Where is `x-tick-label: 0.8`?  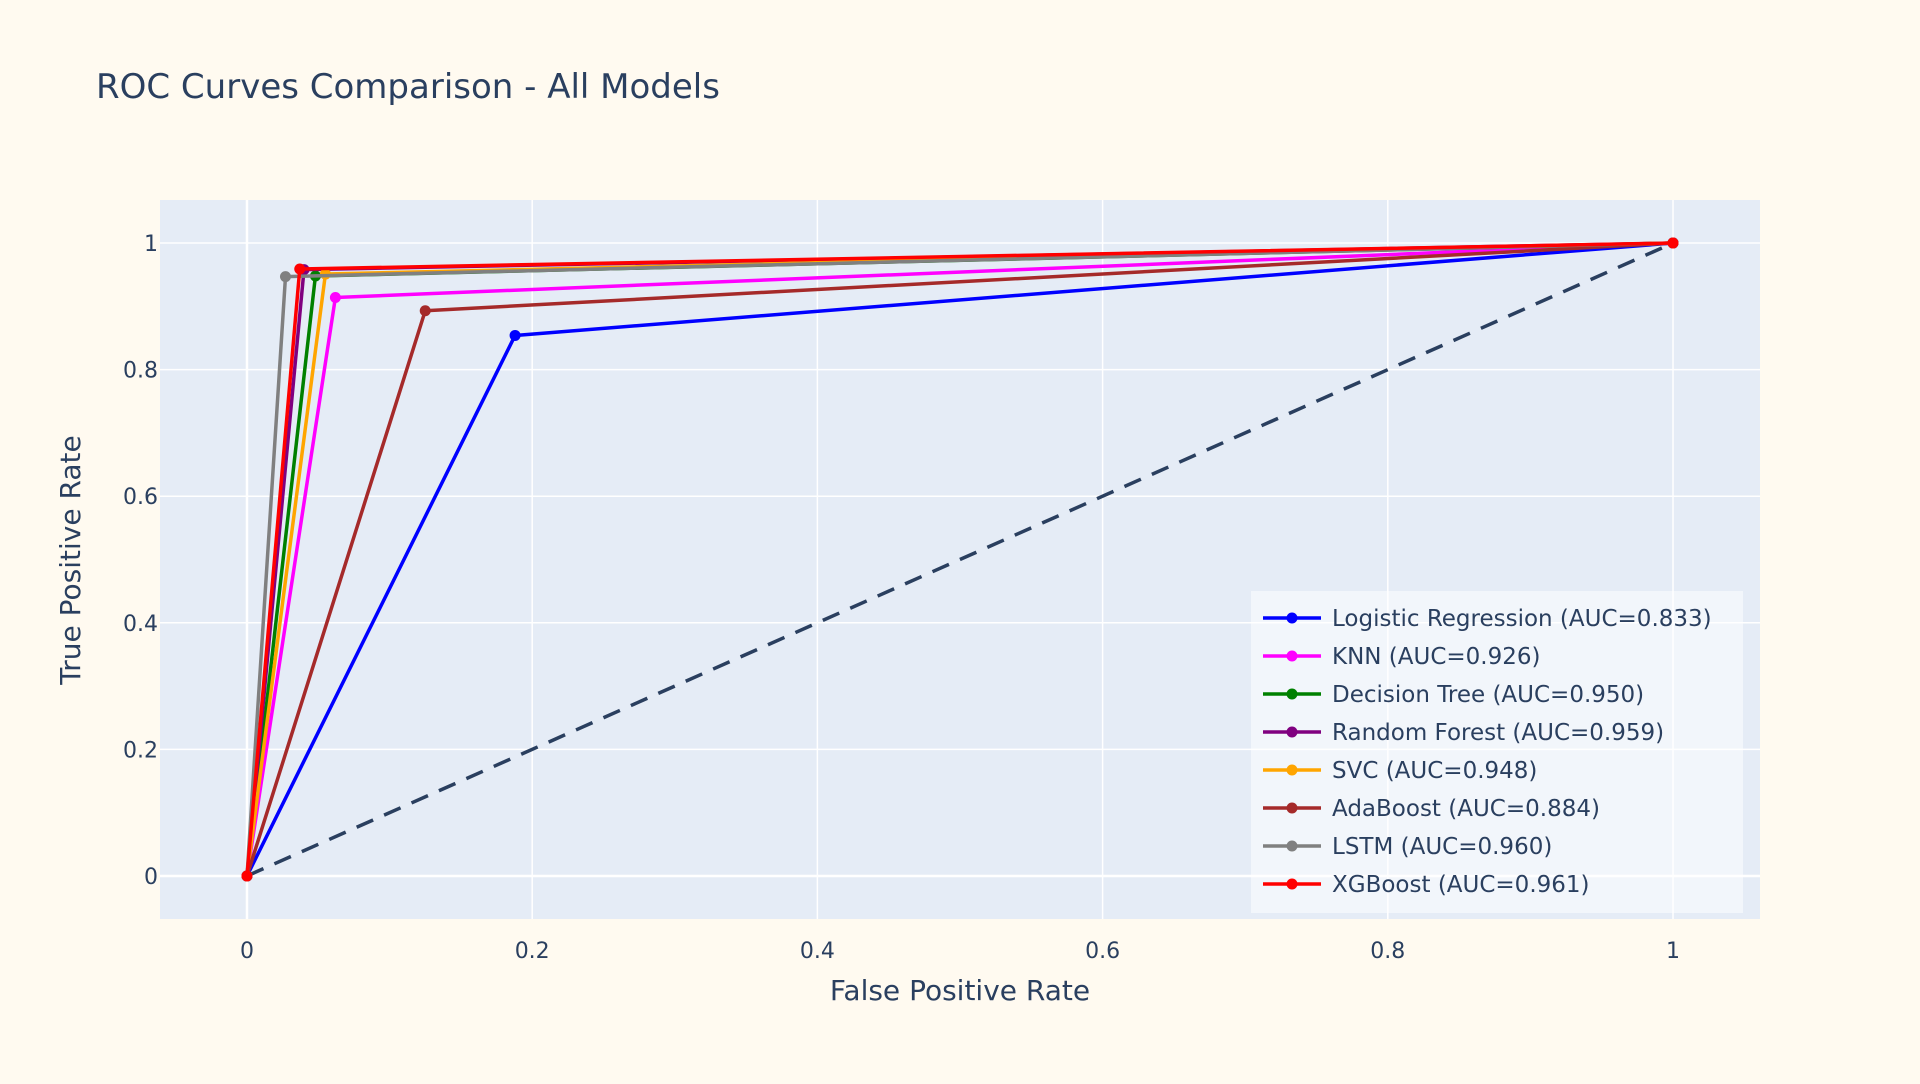
x-tick-label: 0.8 is located at coordinates (1387, 951).